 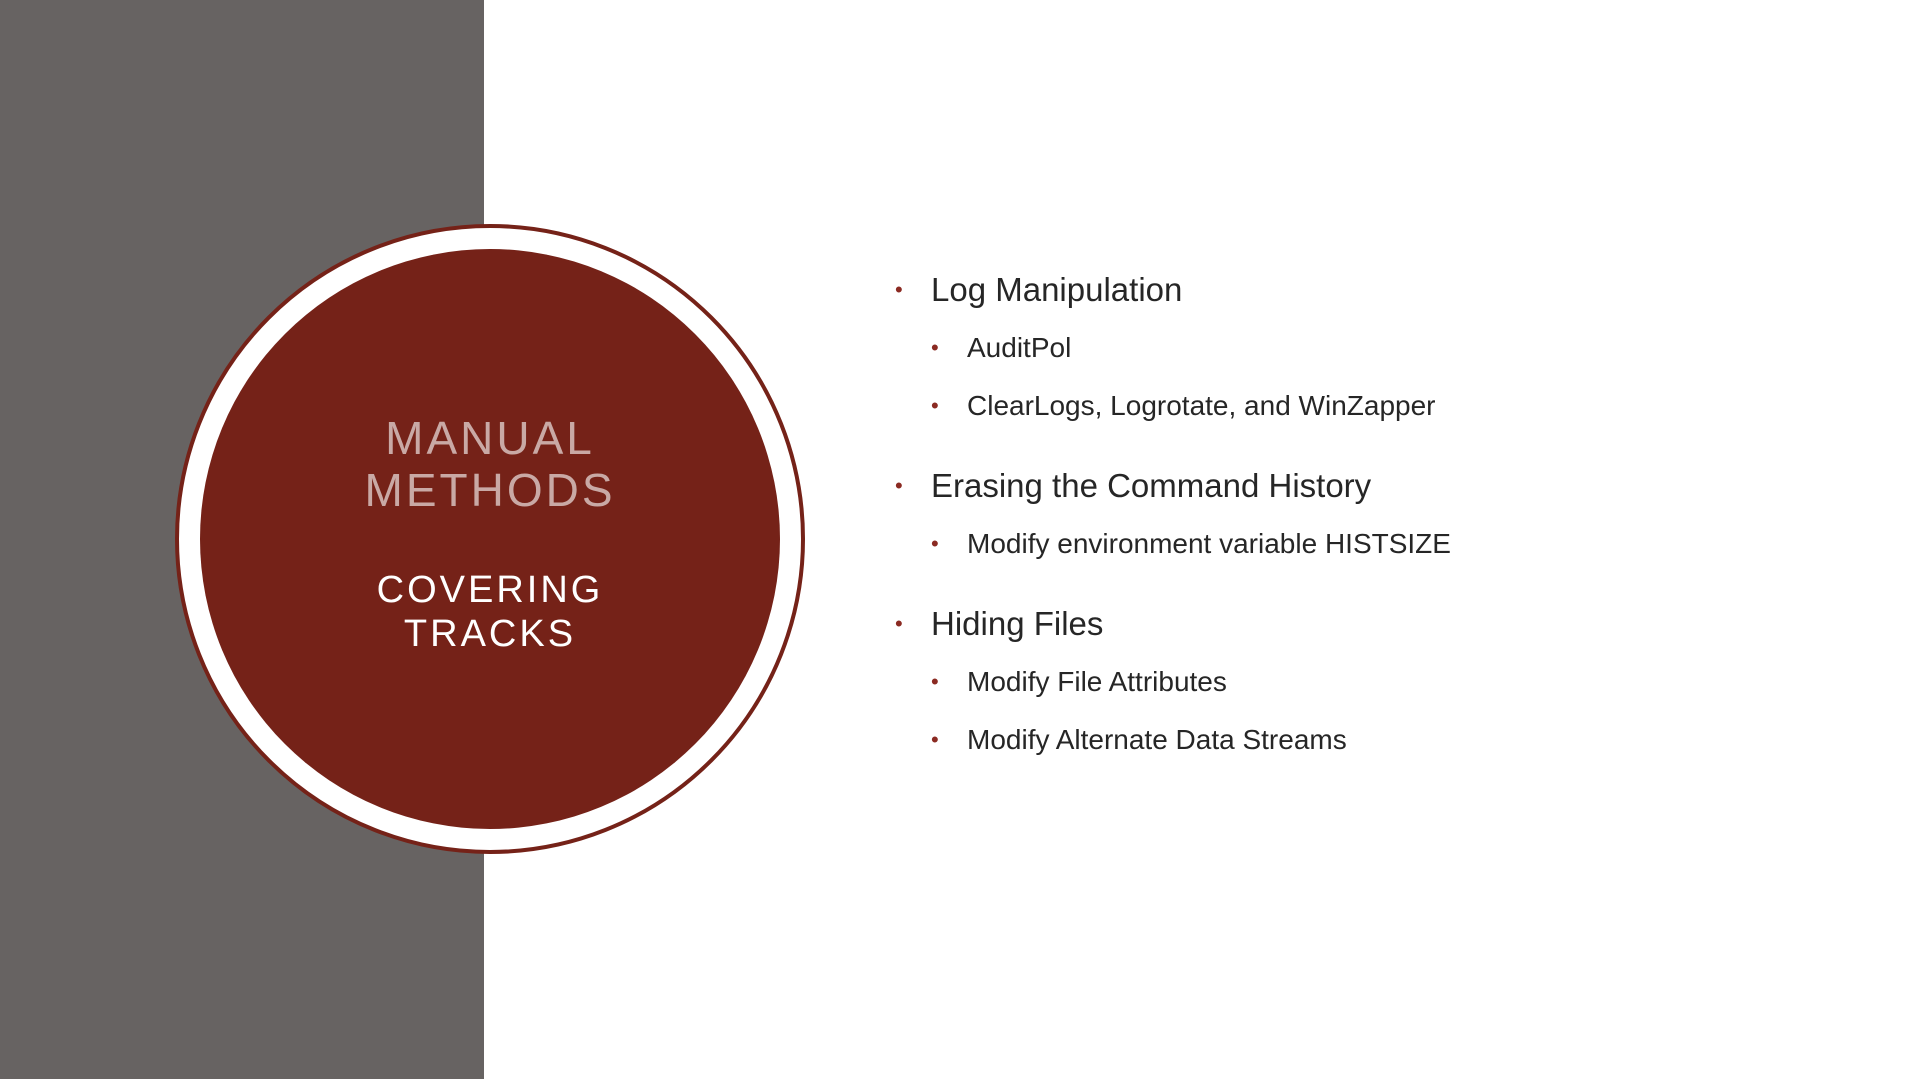 I want to click on bullet-text: Erasing the Command History, so click(x=1151, y=485).